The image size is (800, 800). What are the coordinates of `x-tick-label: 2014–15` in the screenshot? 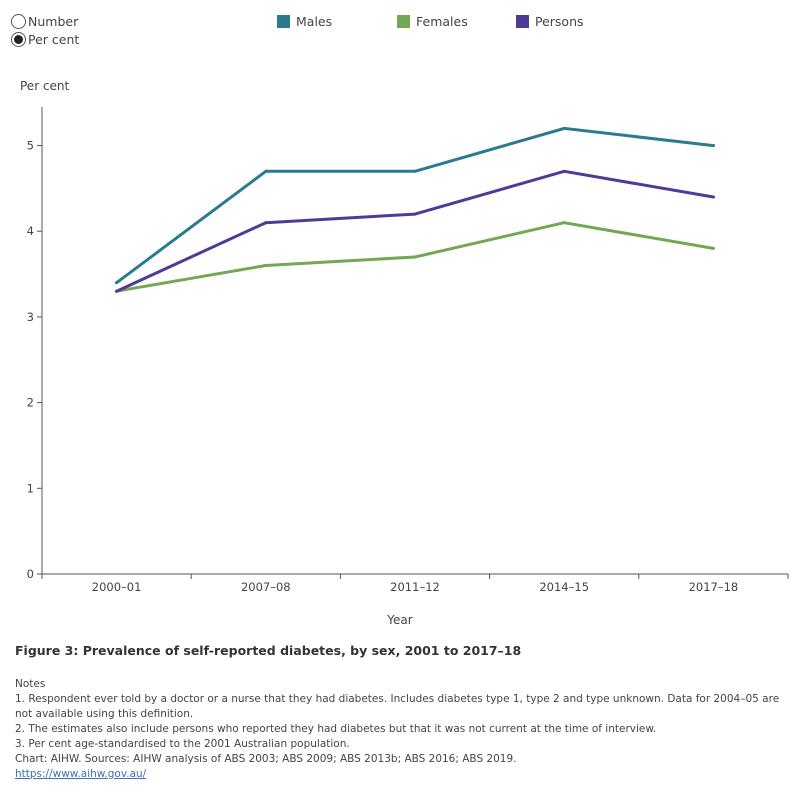 It's located at (564, 587).